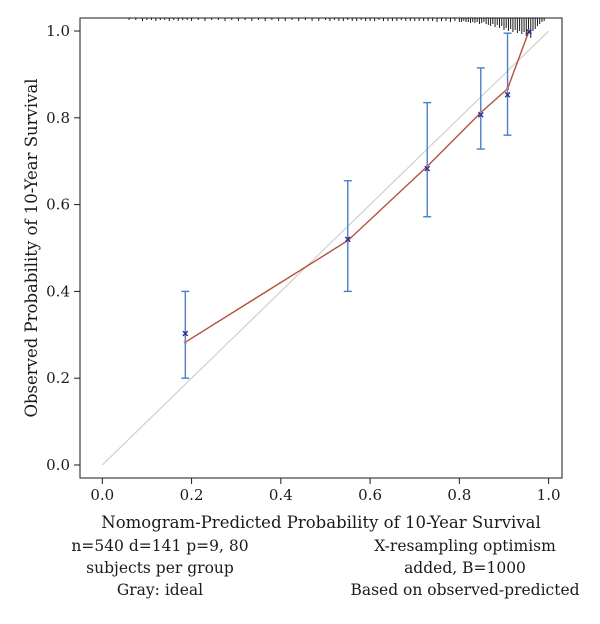 The height and width of the screenshot is (624, 600). What do you see at coordinates (58, 118) in the screenshot?
I see `y-tick-label: 0.8` at bounding box center [58, 118].